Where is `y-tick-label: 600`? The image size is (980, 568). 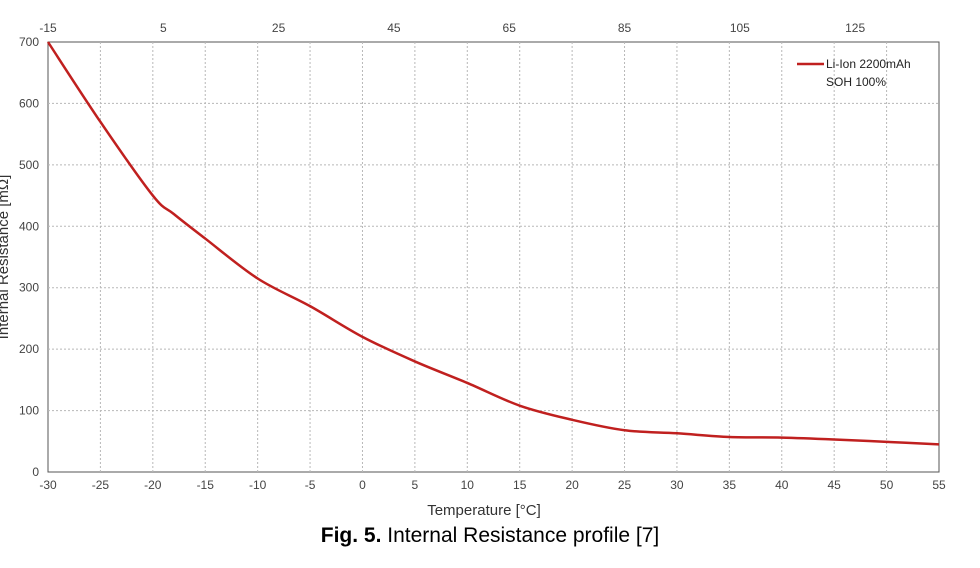
y-tick-label: 600 is located at coordinates (29, 103).